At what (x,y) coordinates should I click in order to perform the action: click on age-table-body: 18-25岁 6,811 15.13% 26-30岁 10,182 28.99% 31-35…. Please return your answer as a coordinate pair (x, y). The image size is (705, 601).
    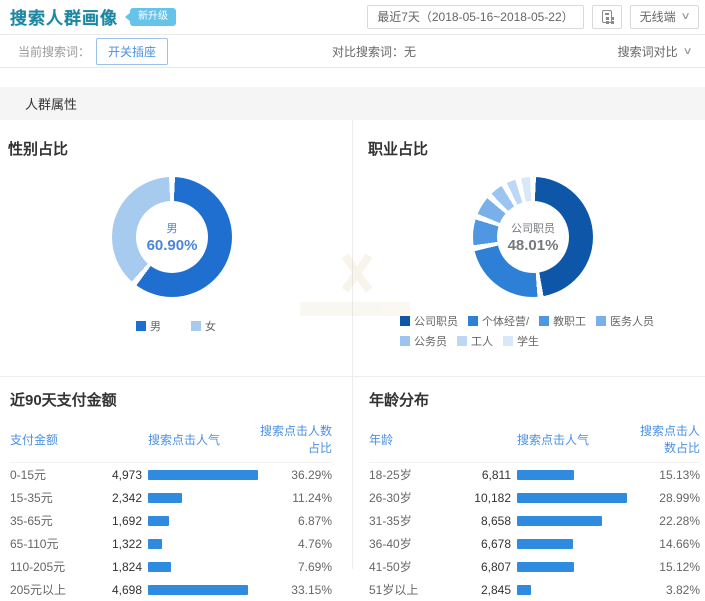
    Looking at the image, I should click on (534, 532).